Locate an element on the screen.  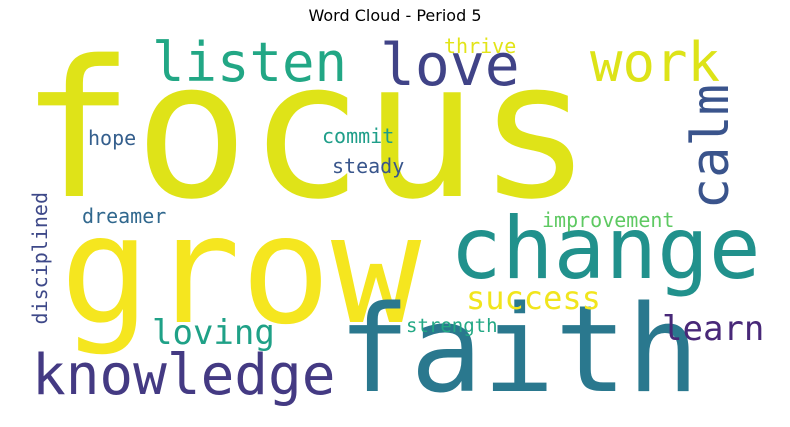
word-loving: loving is located at coordinates (213, 333).